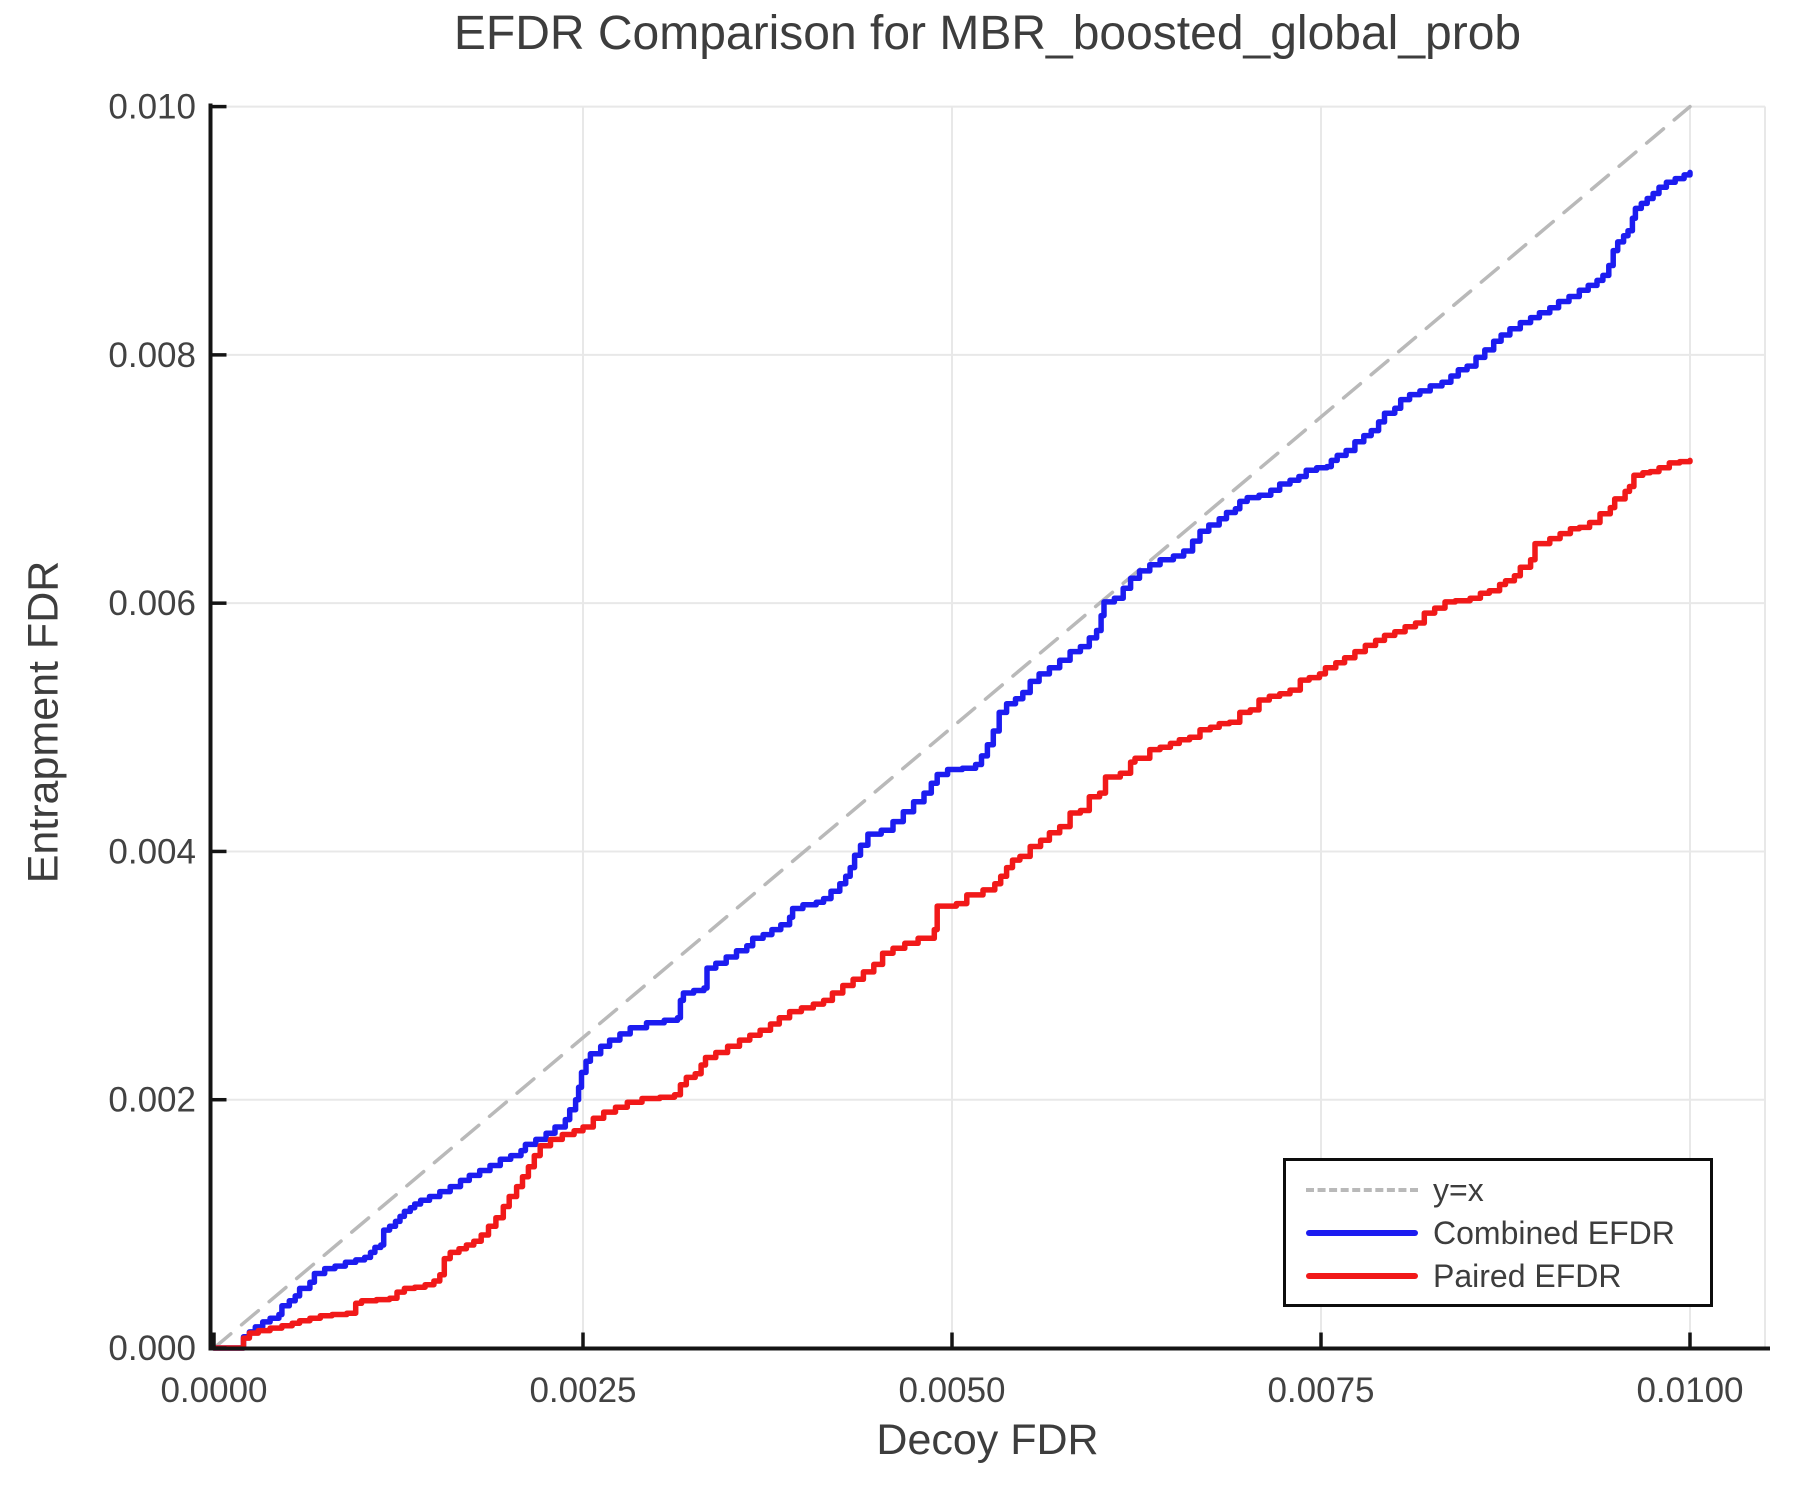  I want to click on legend: y=x Combined EFDR Paired EFDR, so click(1498, 1232).